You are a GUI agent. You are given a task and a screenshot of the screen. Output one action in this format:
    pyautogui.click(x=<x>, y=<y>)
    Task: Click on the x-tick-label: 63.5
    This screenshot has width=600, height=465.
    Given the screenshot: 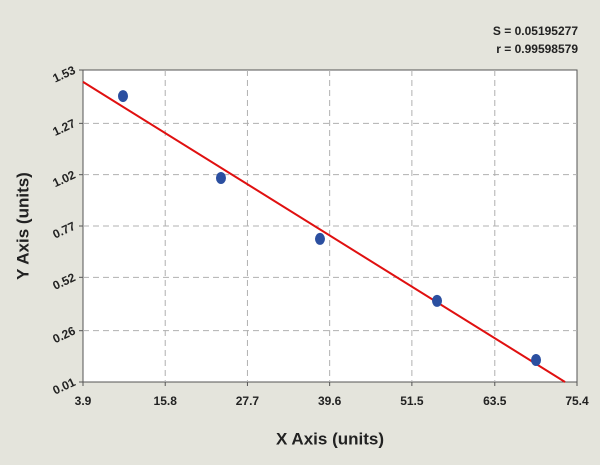 What is the action you would take?
    pyautogui.click(x=495, y=401)
    